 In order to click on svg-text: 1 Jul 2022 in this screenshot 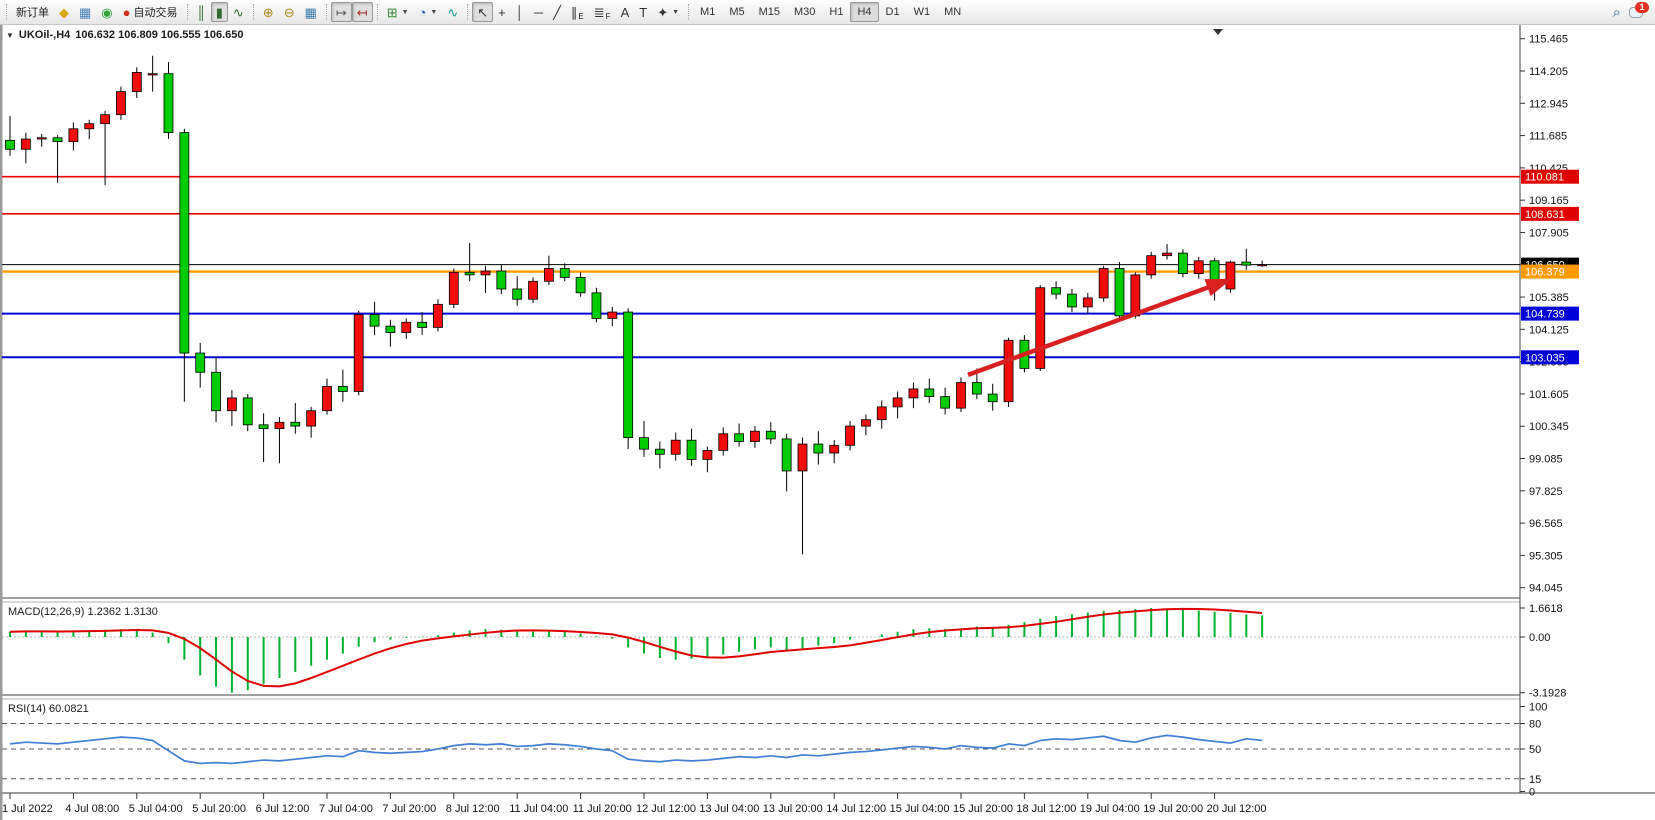, I will do `click(27, 809)`.